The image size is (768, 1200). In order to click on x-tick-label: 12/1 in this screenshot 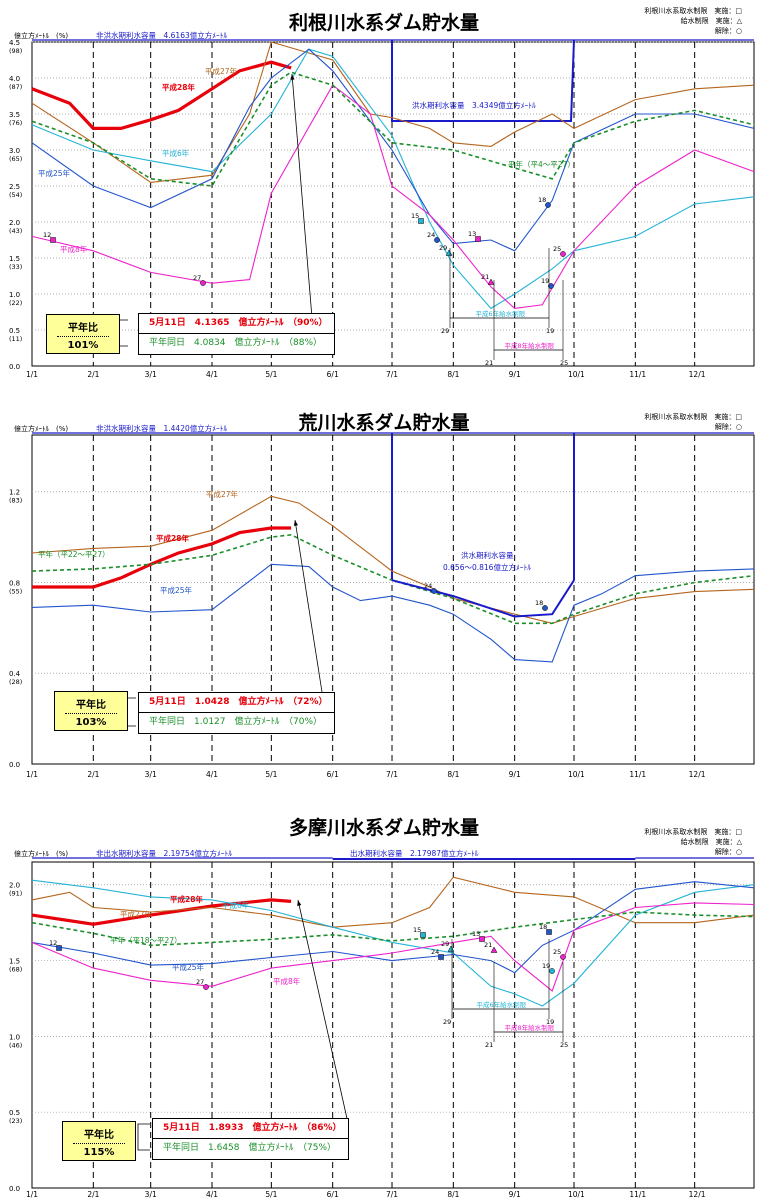, I will do `click(697, 774)`.